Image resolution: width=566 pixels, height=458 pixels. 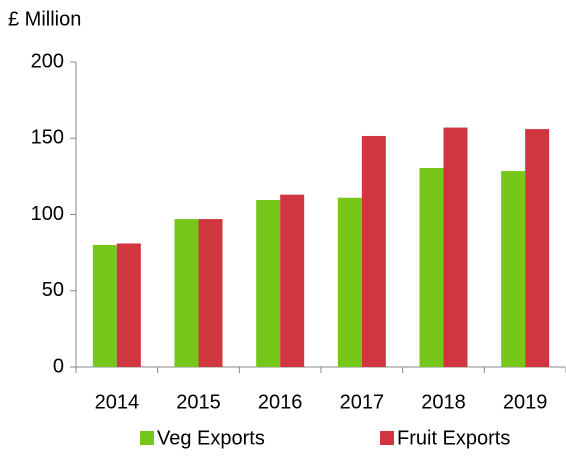 What do you see at coordinates (47, 214) in the screenshot?
I see `y-tick-label: 100` at bounding box center [47, 214].